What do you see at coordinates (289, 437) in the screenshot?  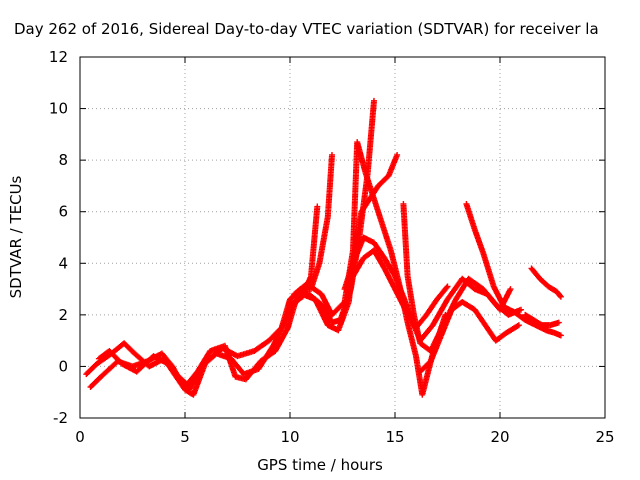 I see `x-tick-label: 10` at bounding box center [289, 437].